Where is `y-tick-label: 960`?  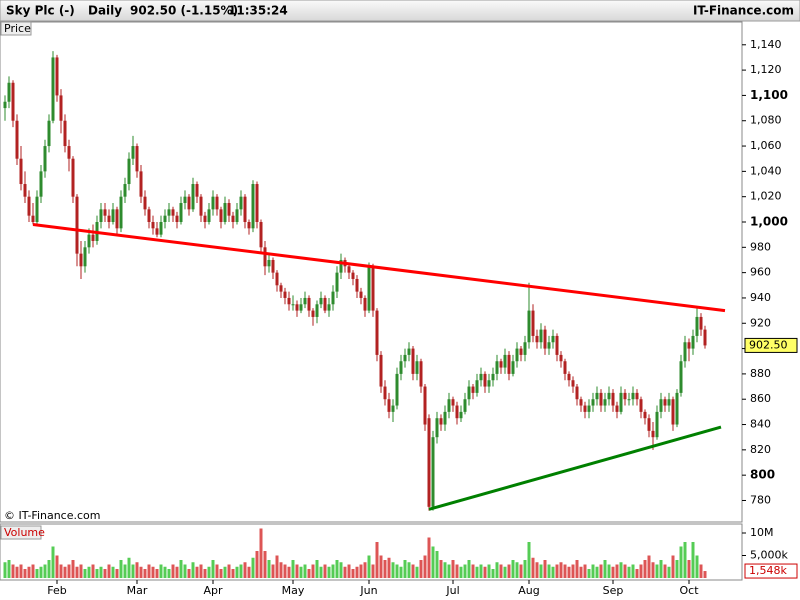 y-tick-label: 960 is located at coordinates (760, 272).